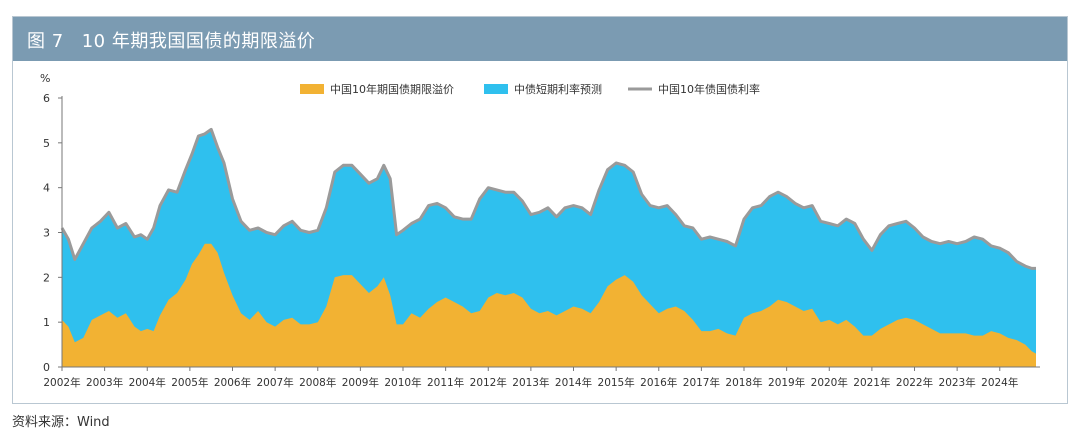 Image resolution: width=1080 pixels, height=441 pixels. What do you see at coordinates (999, 382) in the screenshot?
I see `x-tick-label-2024: 2024年` at bounding box center [999, 382].